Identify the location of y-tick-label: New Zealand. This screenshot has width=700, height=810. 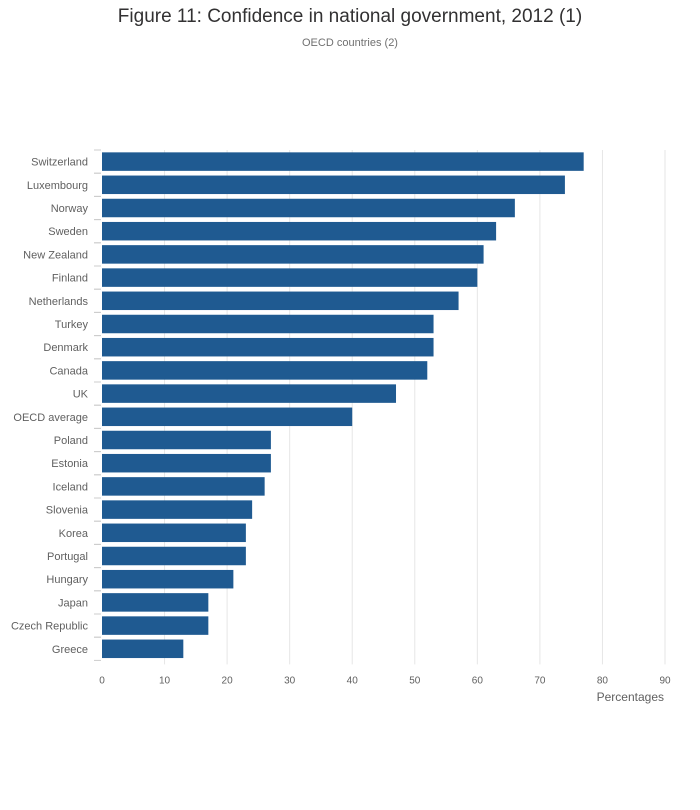
(55, 255).